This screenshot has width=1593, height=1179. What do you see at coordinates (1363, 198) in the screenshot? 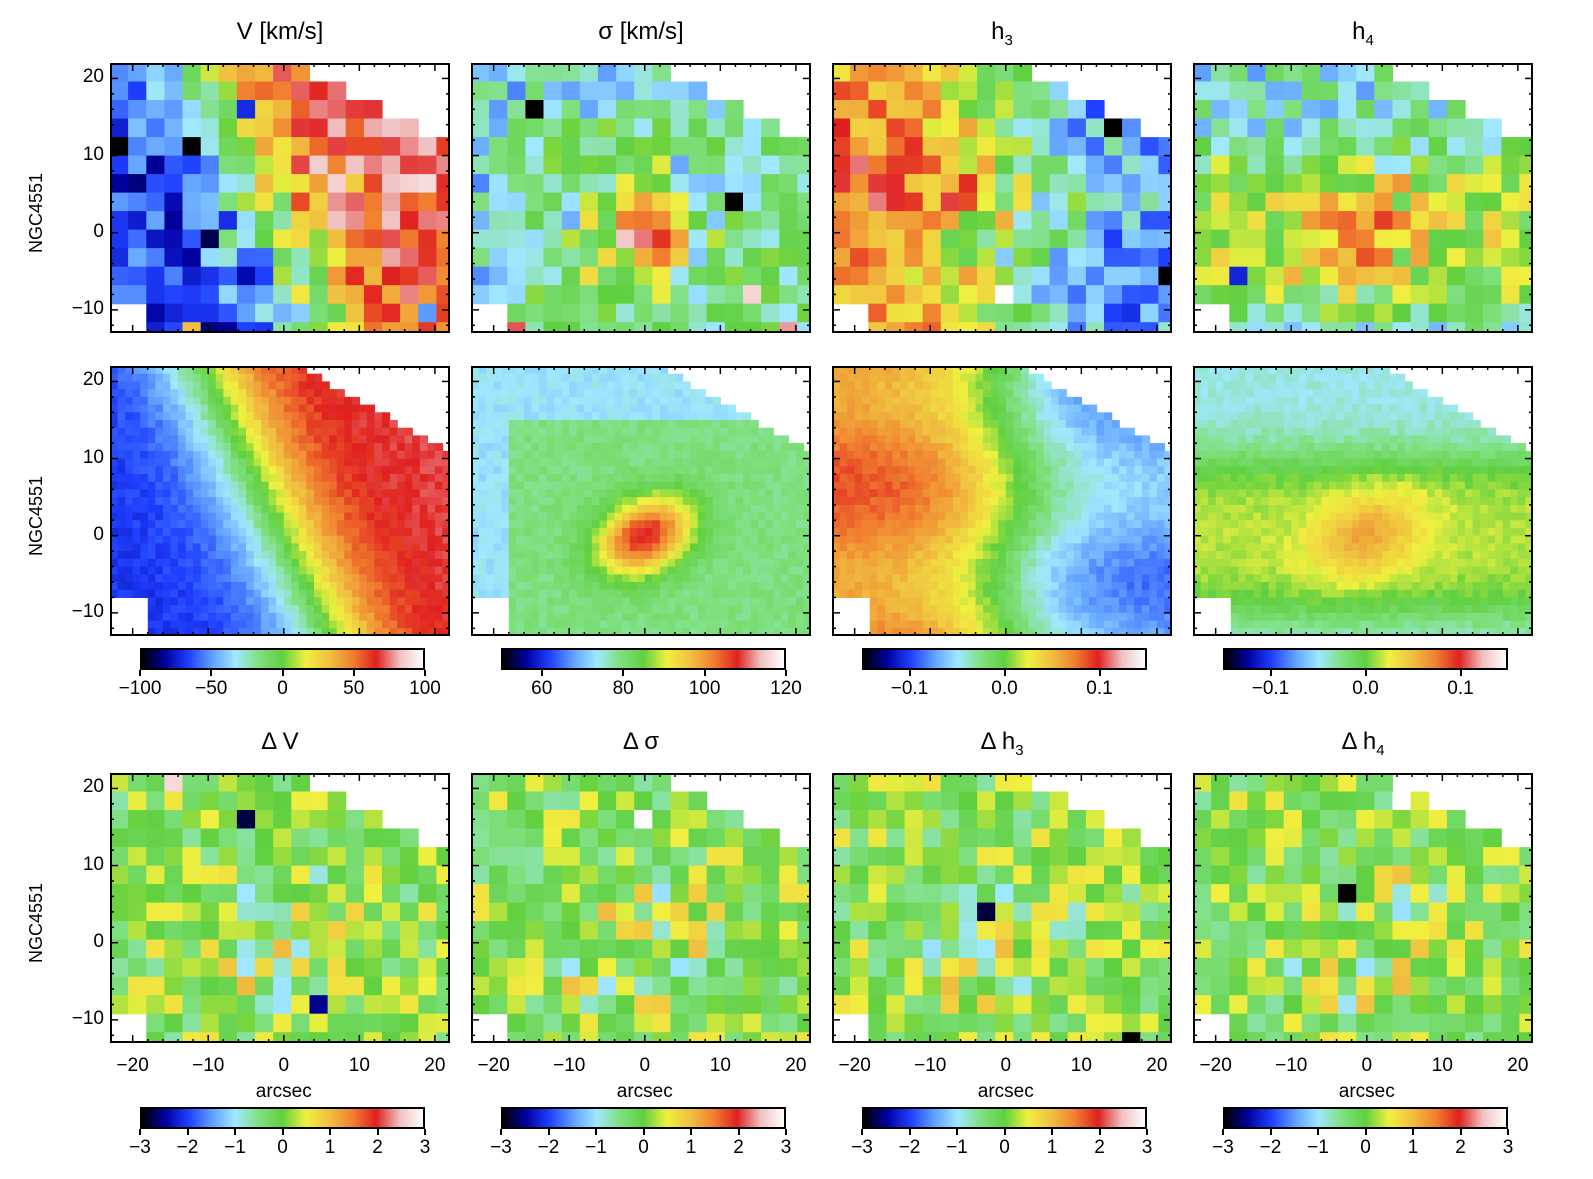
I see `panel-r0-c3` at bounding box center [1363, 198].